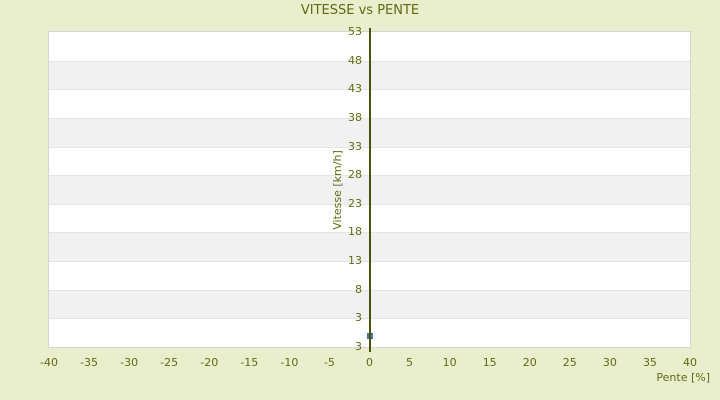  Describe the element at coordinates (489, 362) in the screenshot. I see `x-tick-label: 15` at that location.